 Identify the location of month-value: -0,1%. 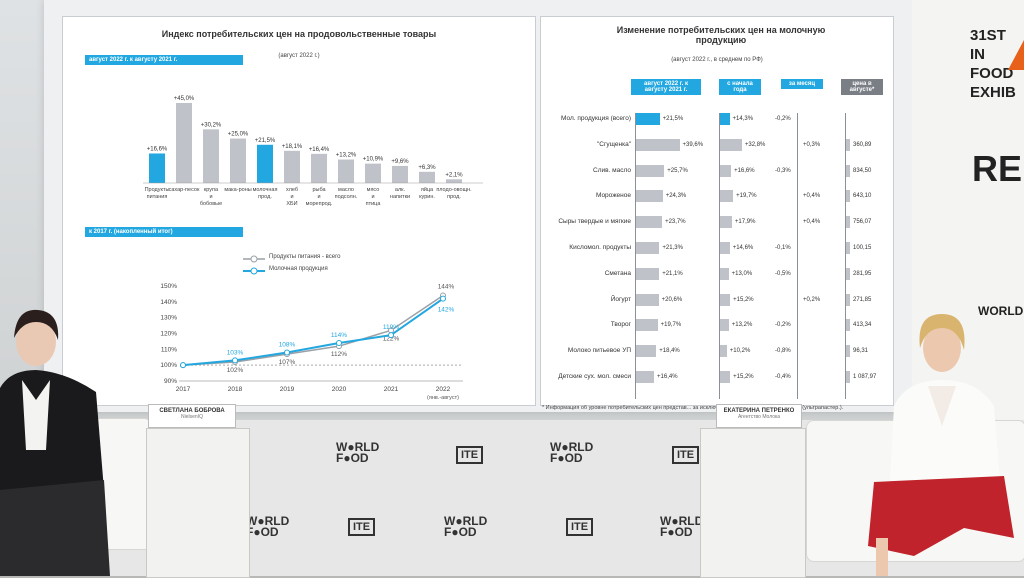
(783, 248).